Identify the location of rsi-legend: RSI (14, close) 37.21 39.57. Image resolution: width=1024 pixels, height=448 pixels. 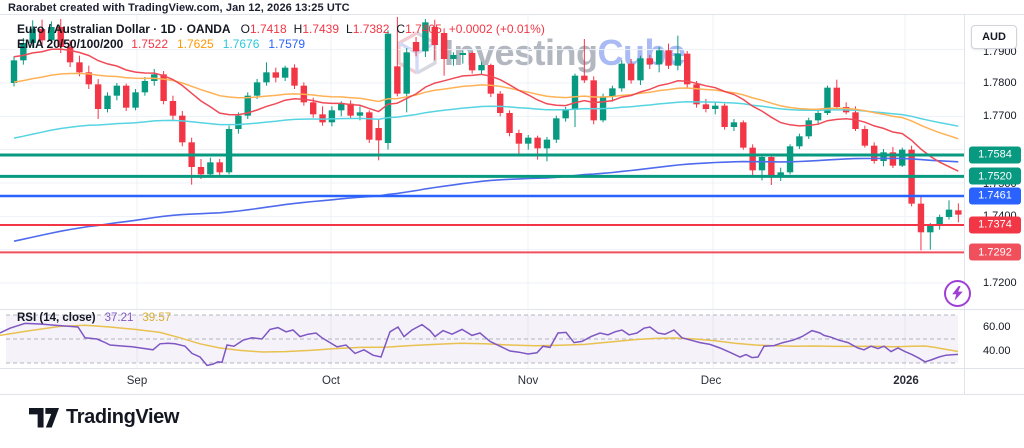
(98, 318).